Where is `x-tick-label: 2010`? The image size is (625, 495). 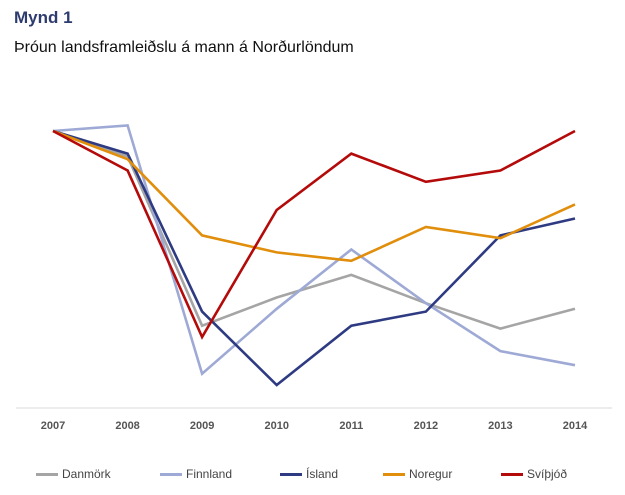
x-tick-label: 2010 is located at coordinates (276, 426).